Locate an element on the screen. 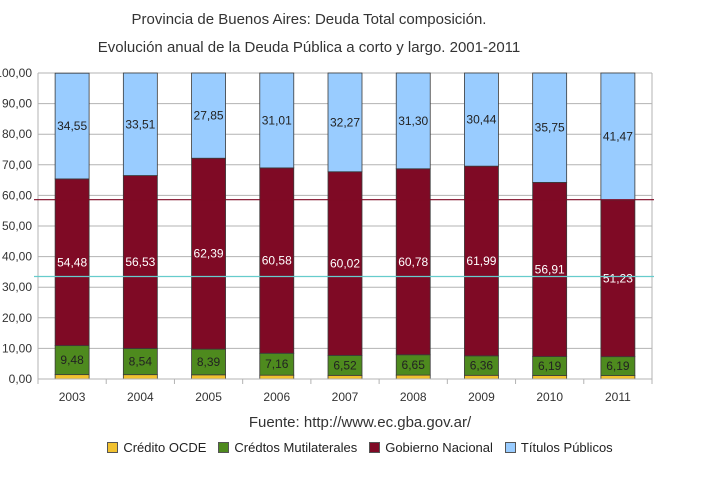 The width and height of the screenshot is (720, 480). legend-label: Gobierno Nacional is located at coordinates (439, 447).